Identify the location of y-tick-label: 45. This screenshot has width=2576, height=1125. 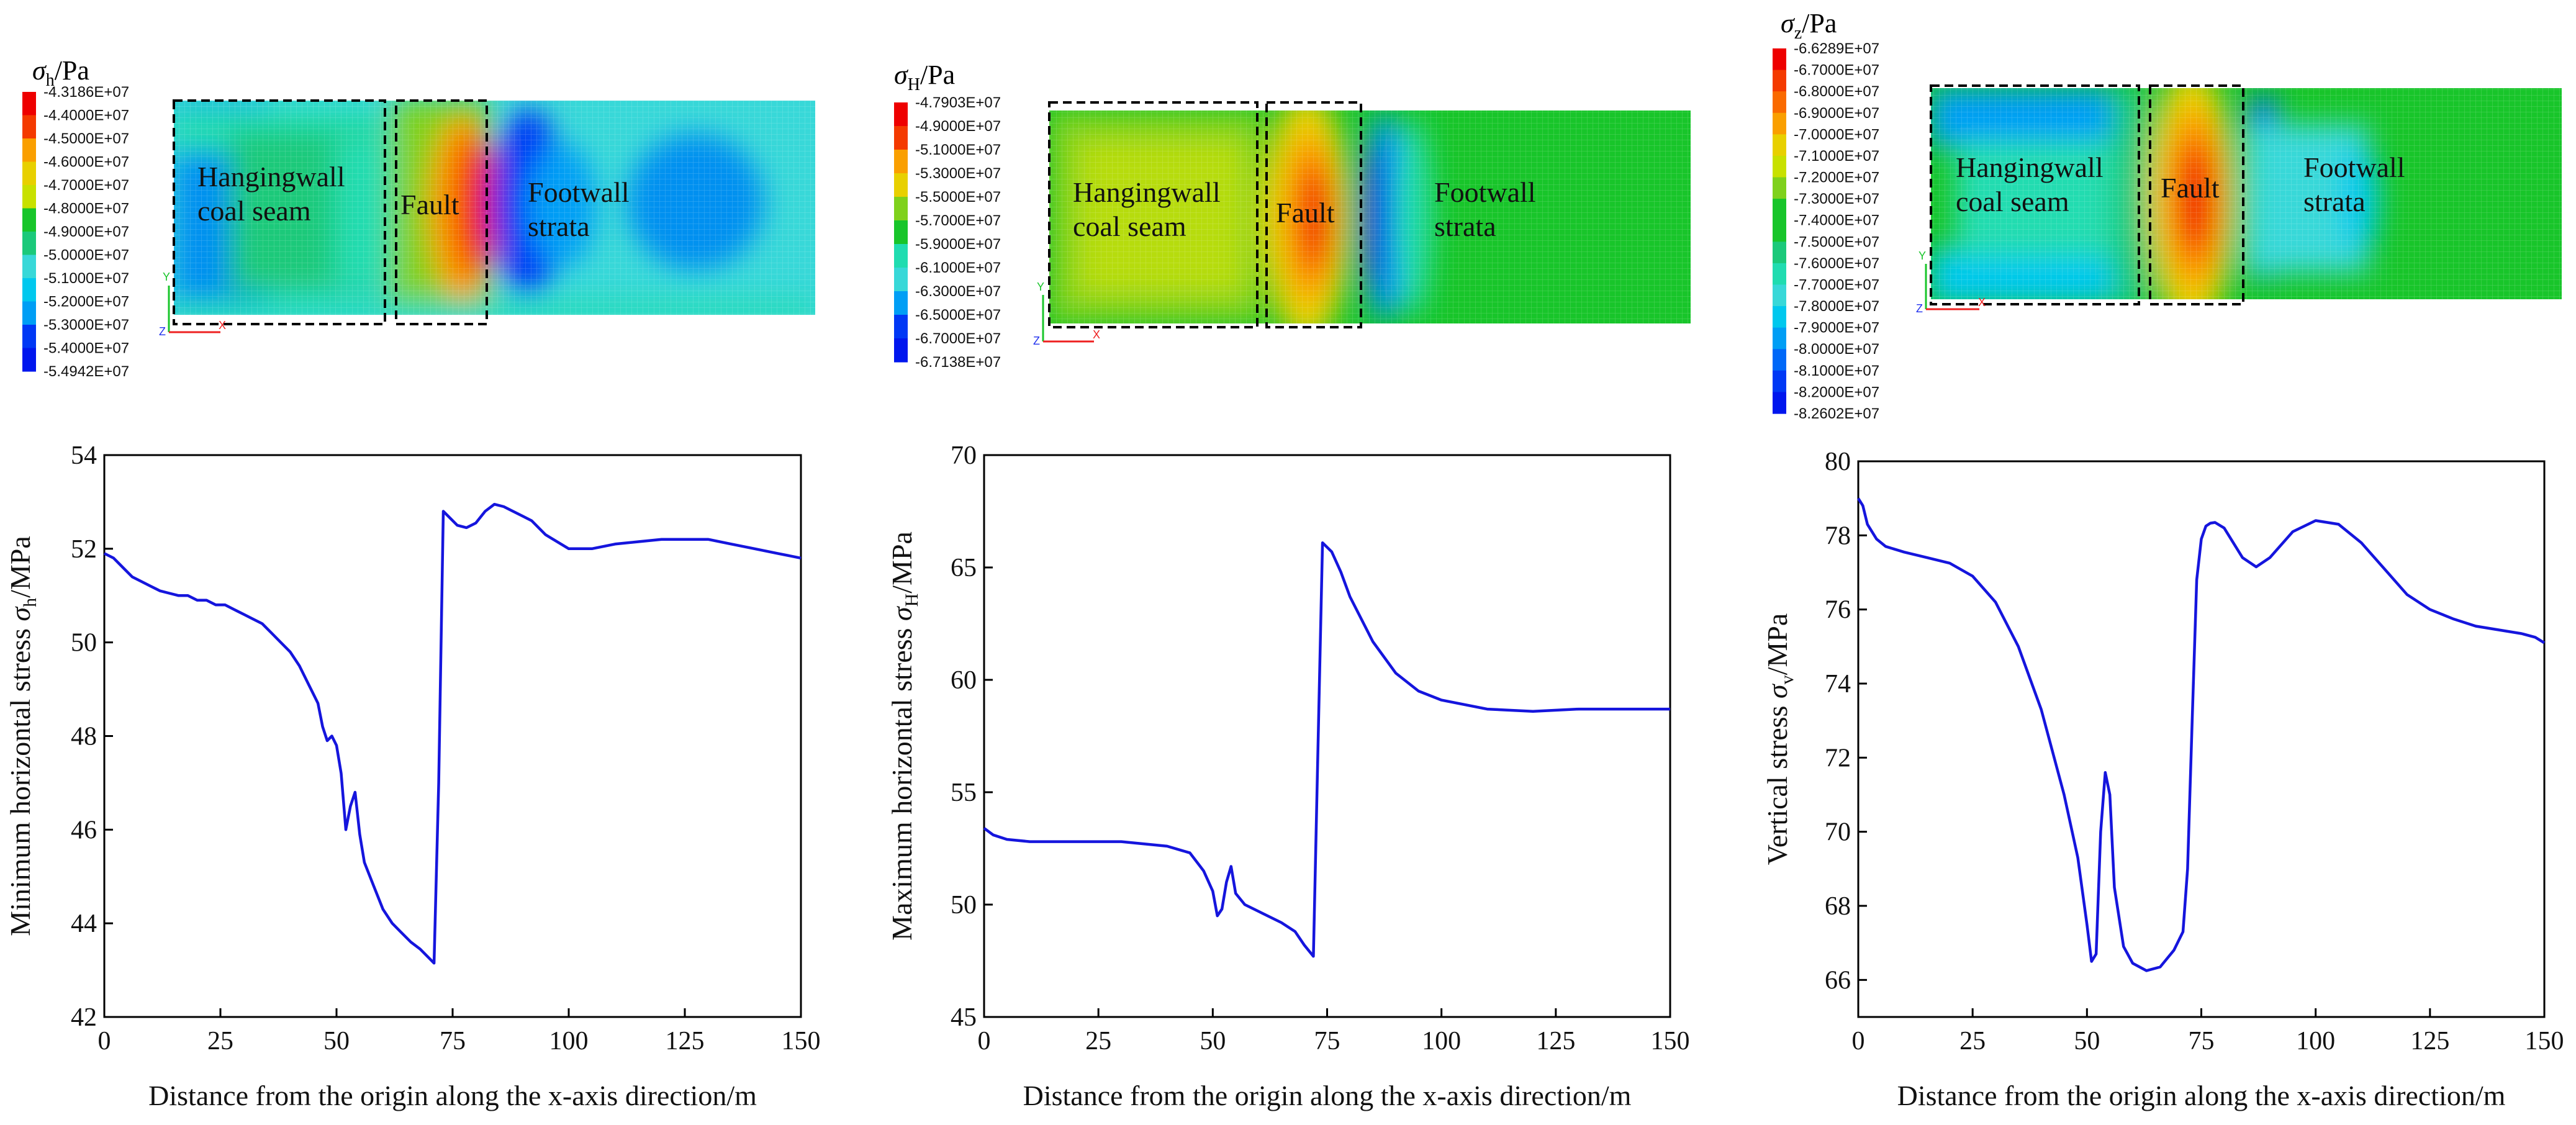
(964, 1018).